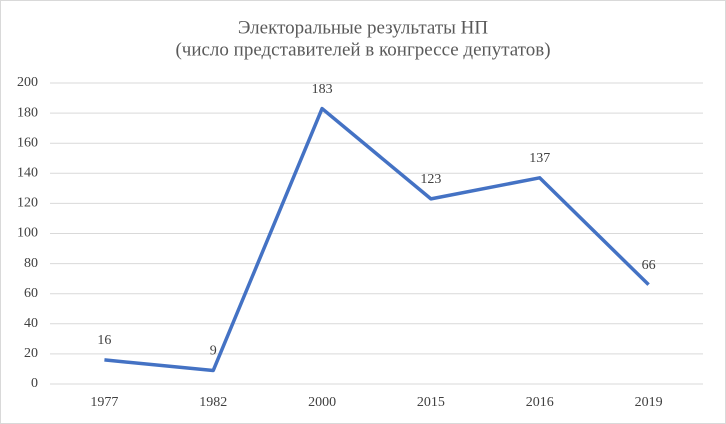  I want to click on y-tick-label: 0, so click(34, 383).